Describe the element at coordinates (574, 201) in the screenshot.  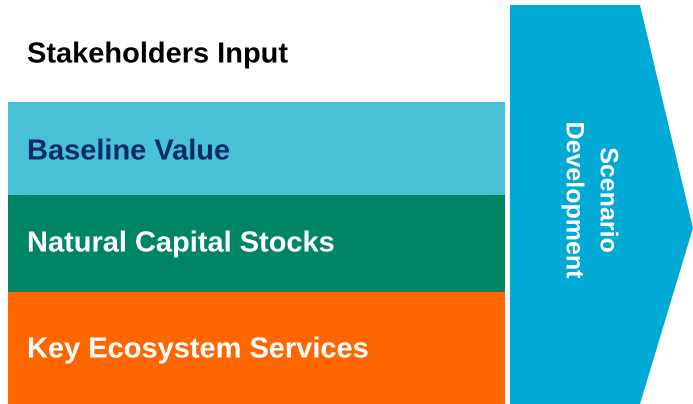
I see `arrow-label: Development` at that location.